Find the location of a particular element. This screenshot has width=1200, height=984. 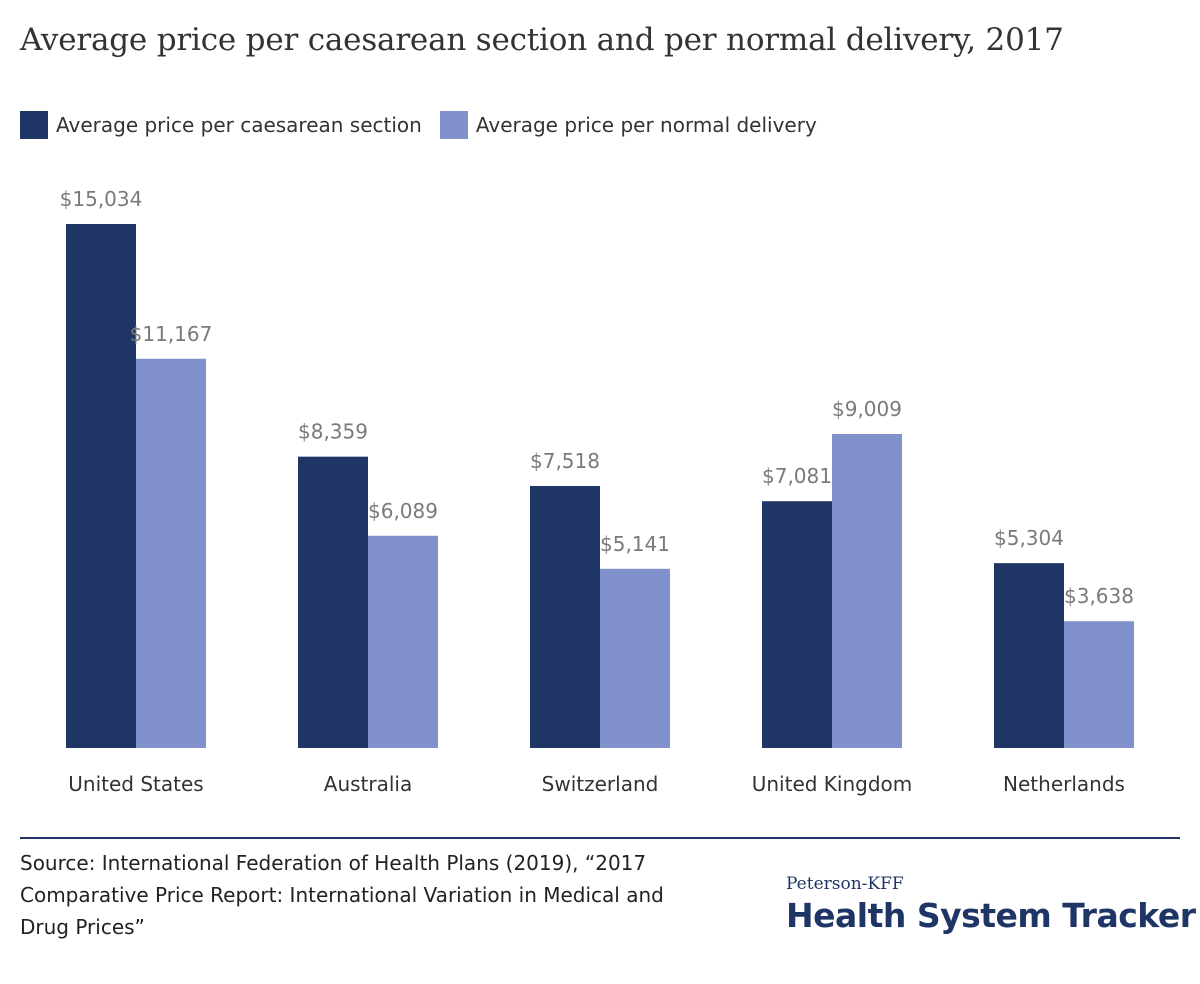

value-label-united-states-normal: $11,167 is located at coordinates (171, 334).